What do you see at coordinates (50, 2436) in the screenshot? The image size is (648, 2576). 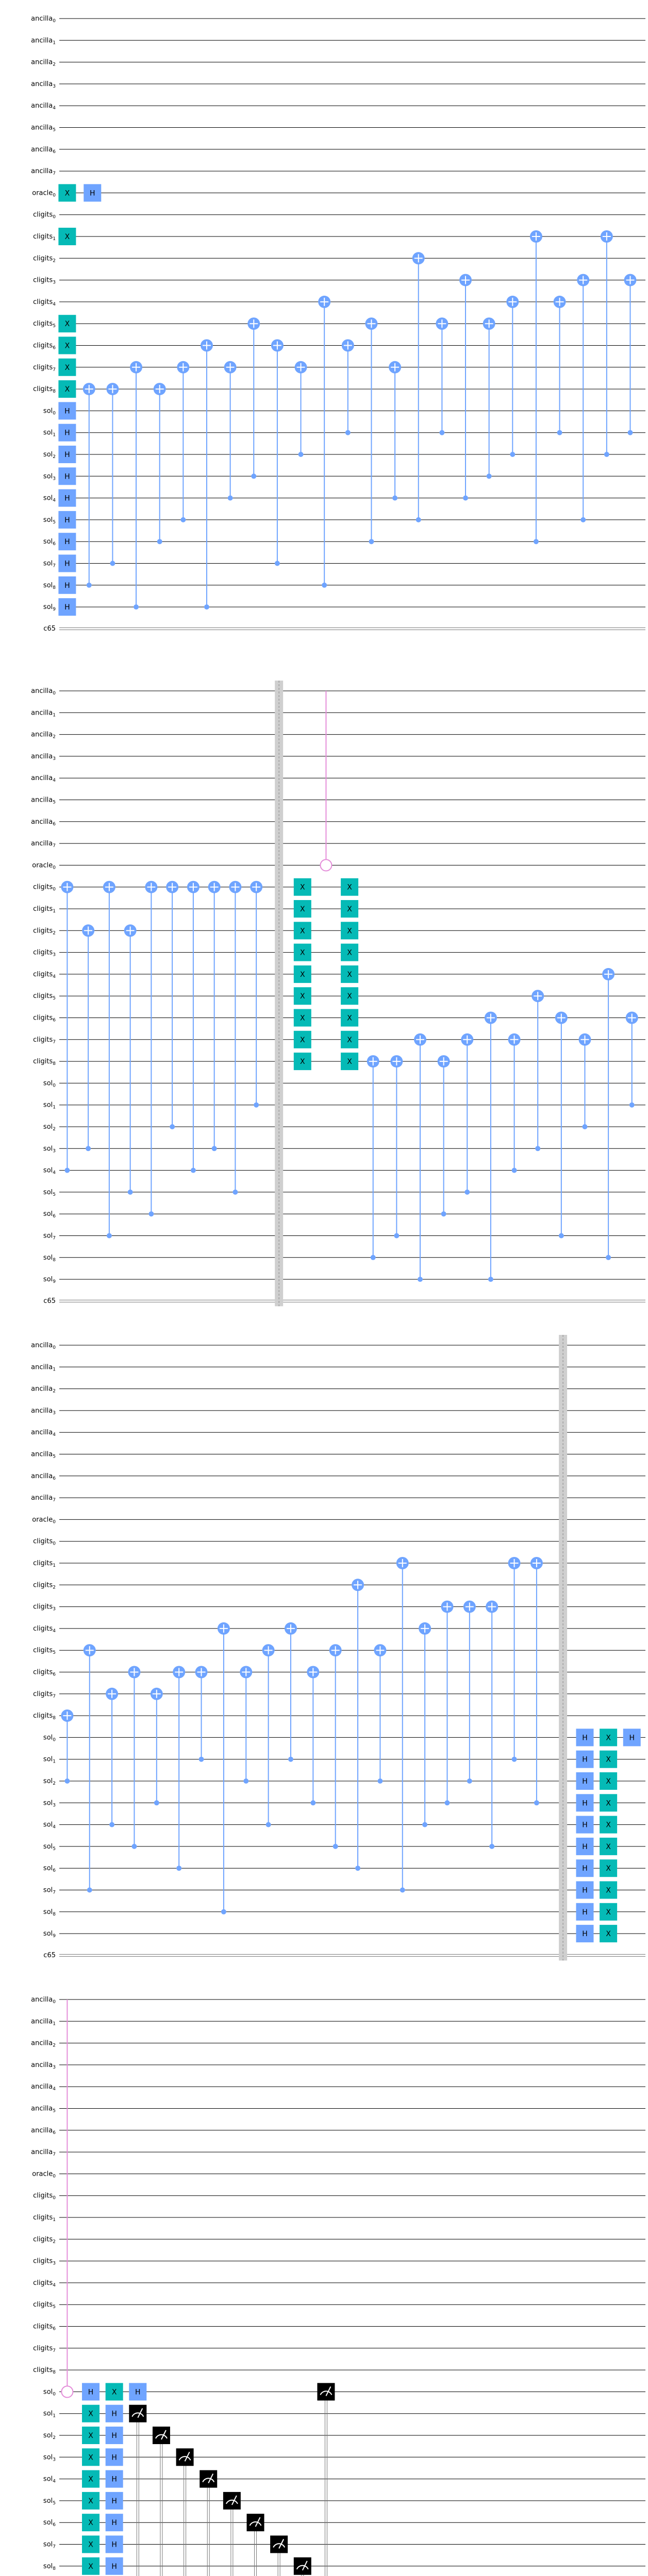 I see `wire-label: sol2` at bounding box center [50, 2436].